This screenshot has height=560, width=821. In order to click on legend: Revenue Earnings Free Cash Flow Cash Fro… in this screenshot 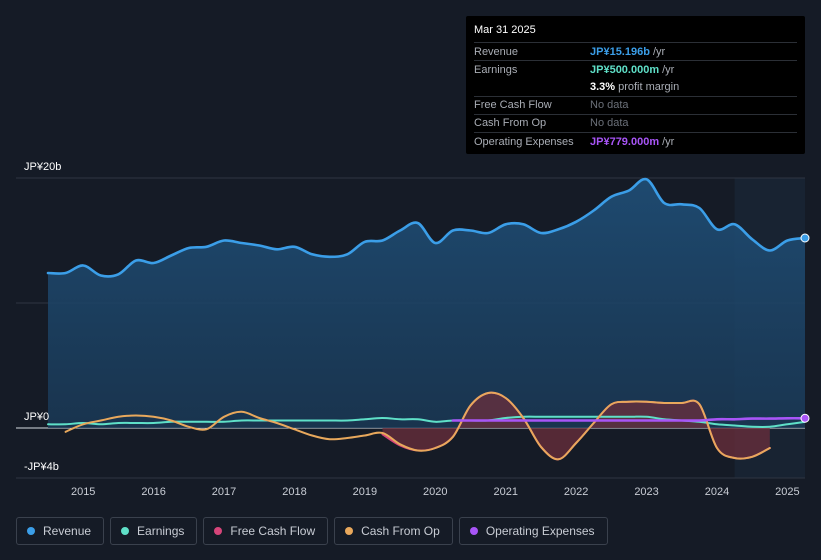, I will do `click(312, 531)`.